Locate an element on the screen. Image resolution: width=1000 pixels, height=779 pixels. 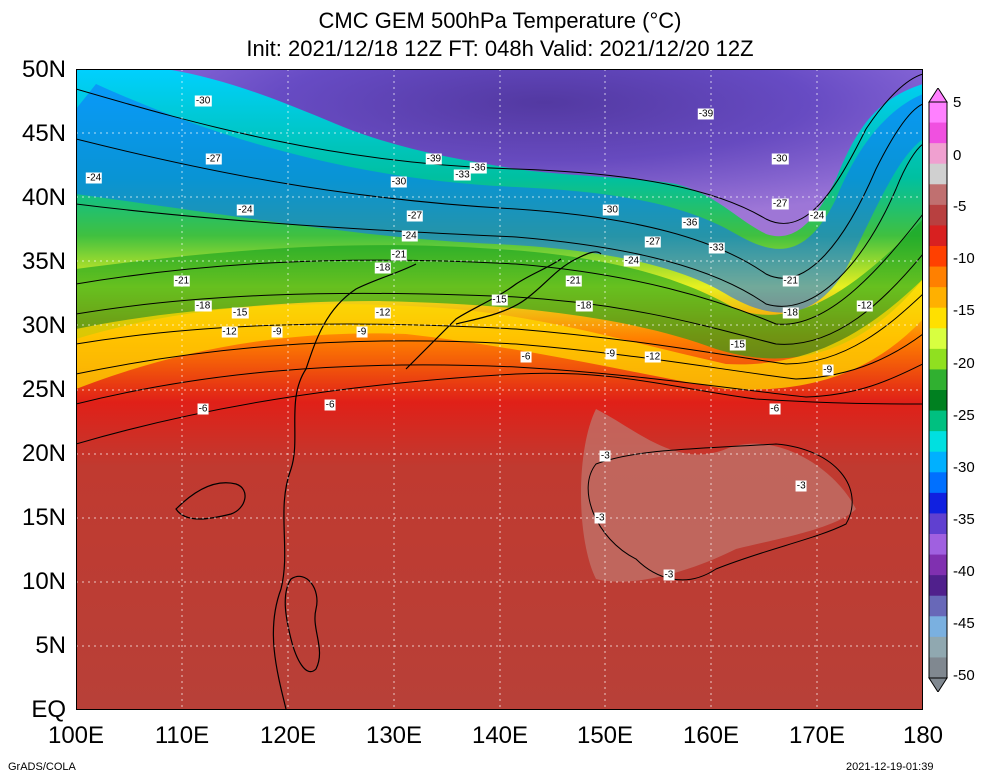
lat-tick-label: 45N is located at coordinates (43, 133).